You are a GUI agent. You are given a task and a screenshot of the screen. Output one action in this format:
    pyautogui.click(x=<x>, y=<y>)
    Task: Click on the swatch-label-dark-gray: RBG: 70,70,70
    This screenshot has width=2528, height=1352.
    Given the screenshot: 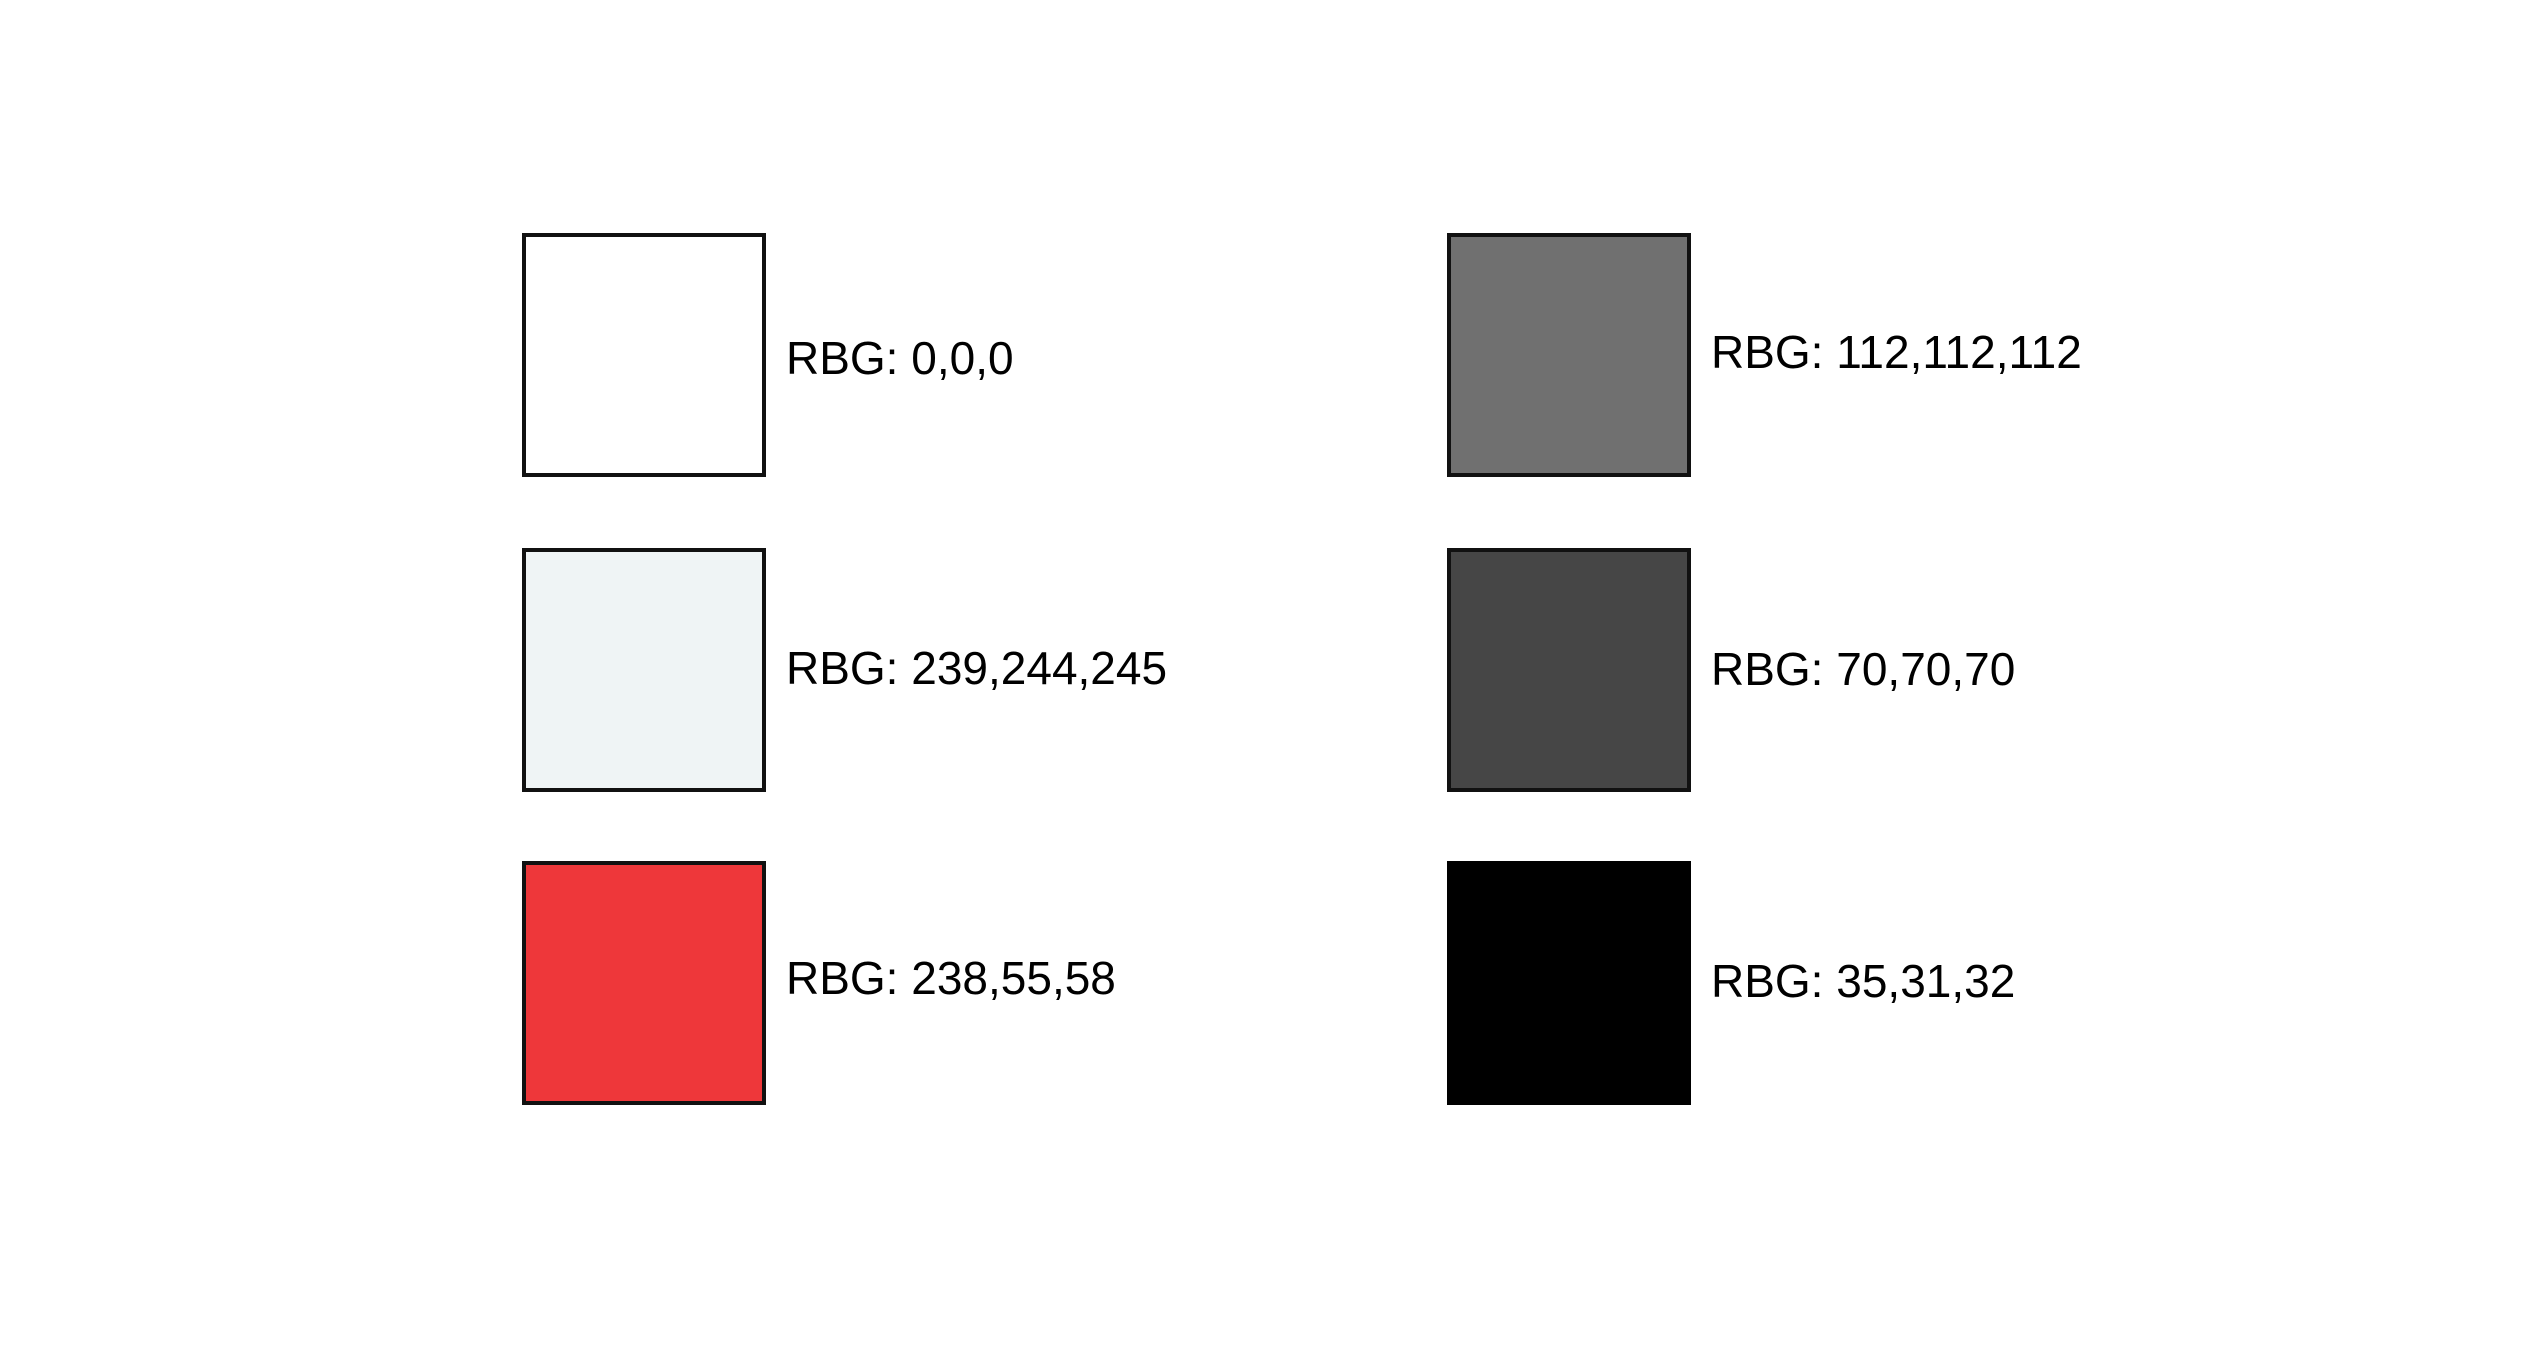 What is the action you would take?
    pyautogui.click(x=1863, y=669)
    